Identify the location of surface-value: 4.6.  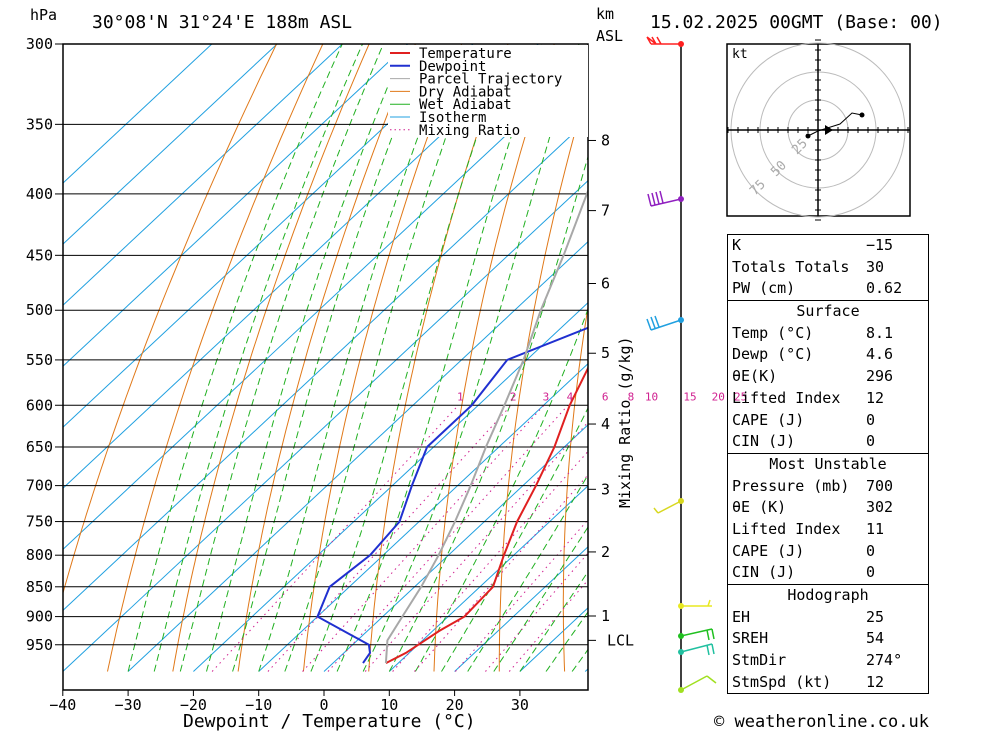
(880, 354).